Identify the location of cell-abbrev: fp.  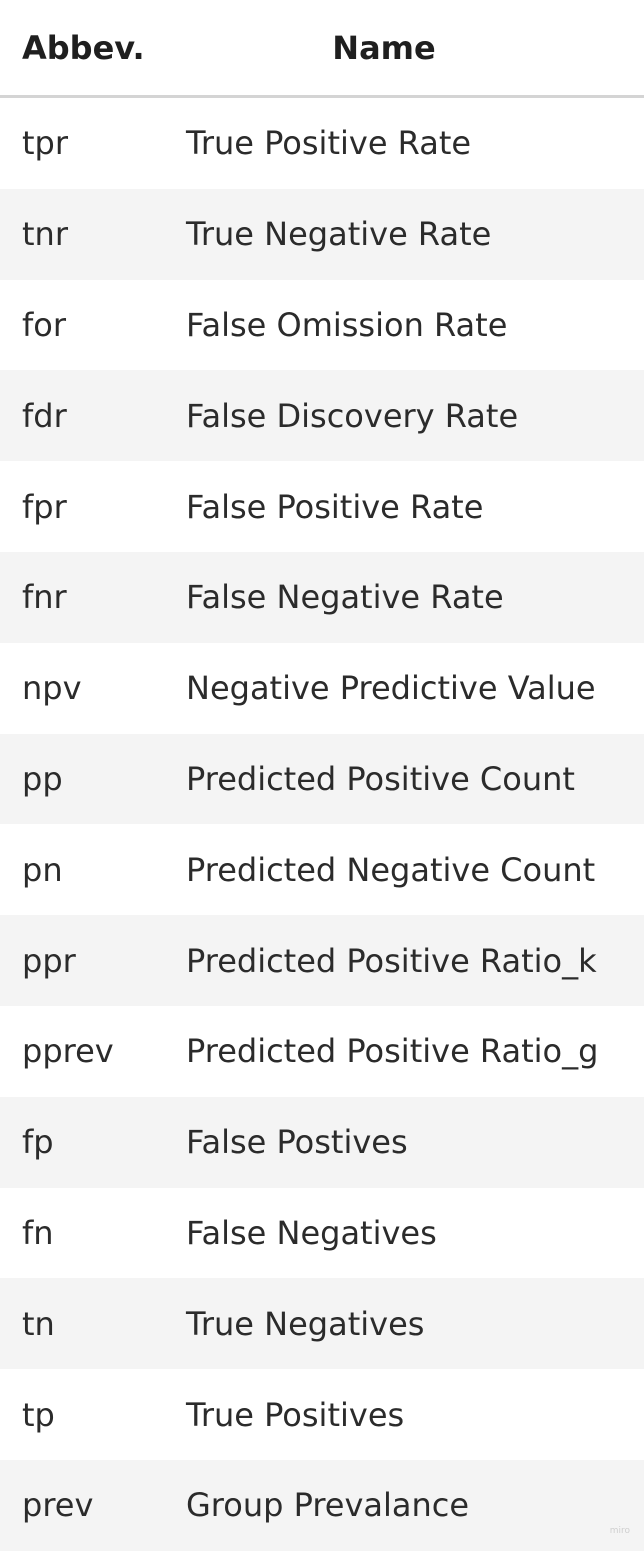
(38, 1142).